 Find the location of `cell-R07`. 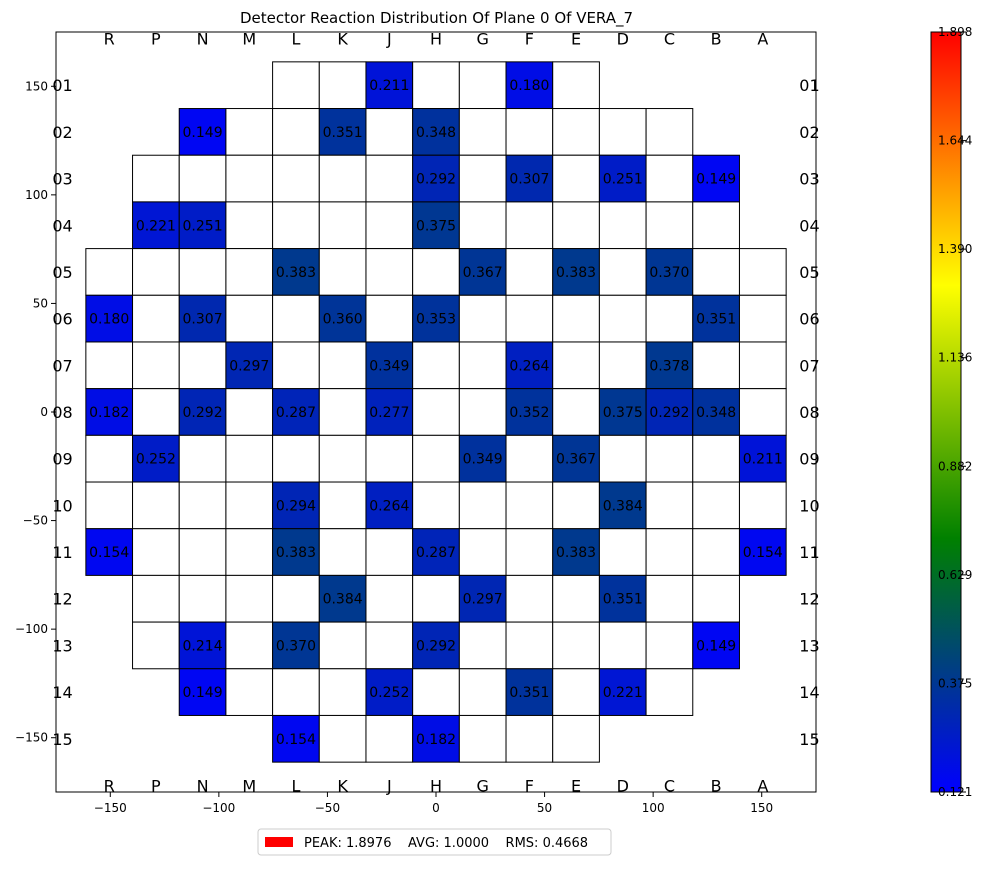

cell-R07 is located at coordinates (109, 365).